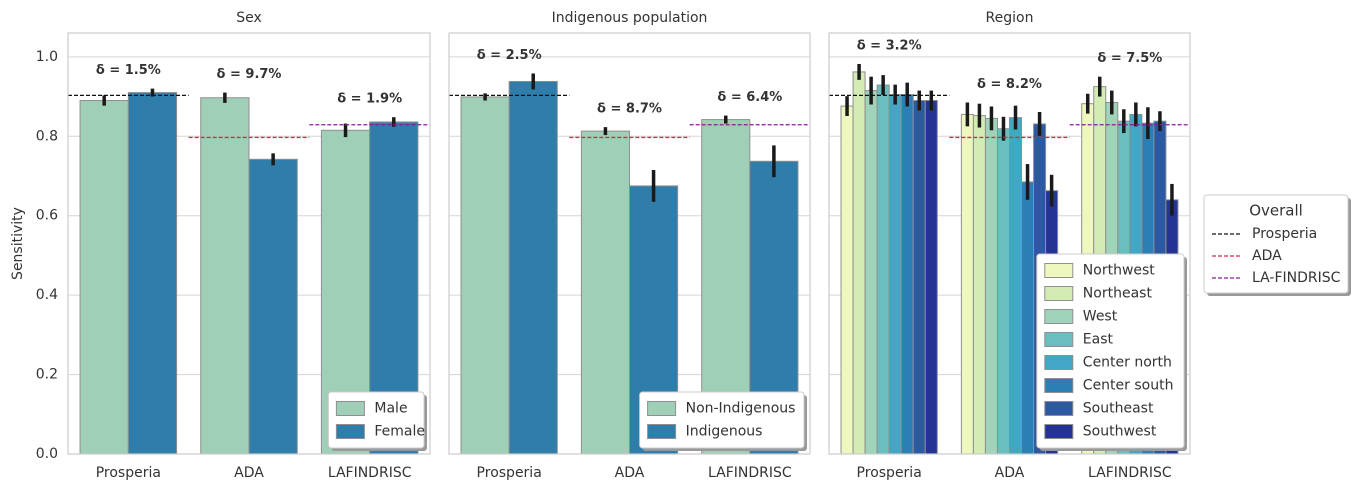  I want to click on delta-label: δ = 1.5%, so click(128, 70).